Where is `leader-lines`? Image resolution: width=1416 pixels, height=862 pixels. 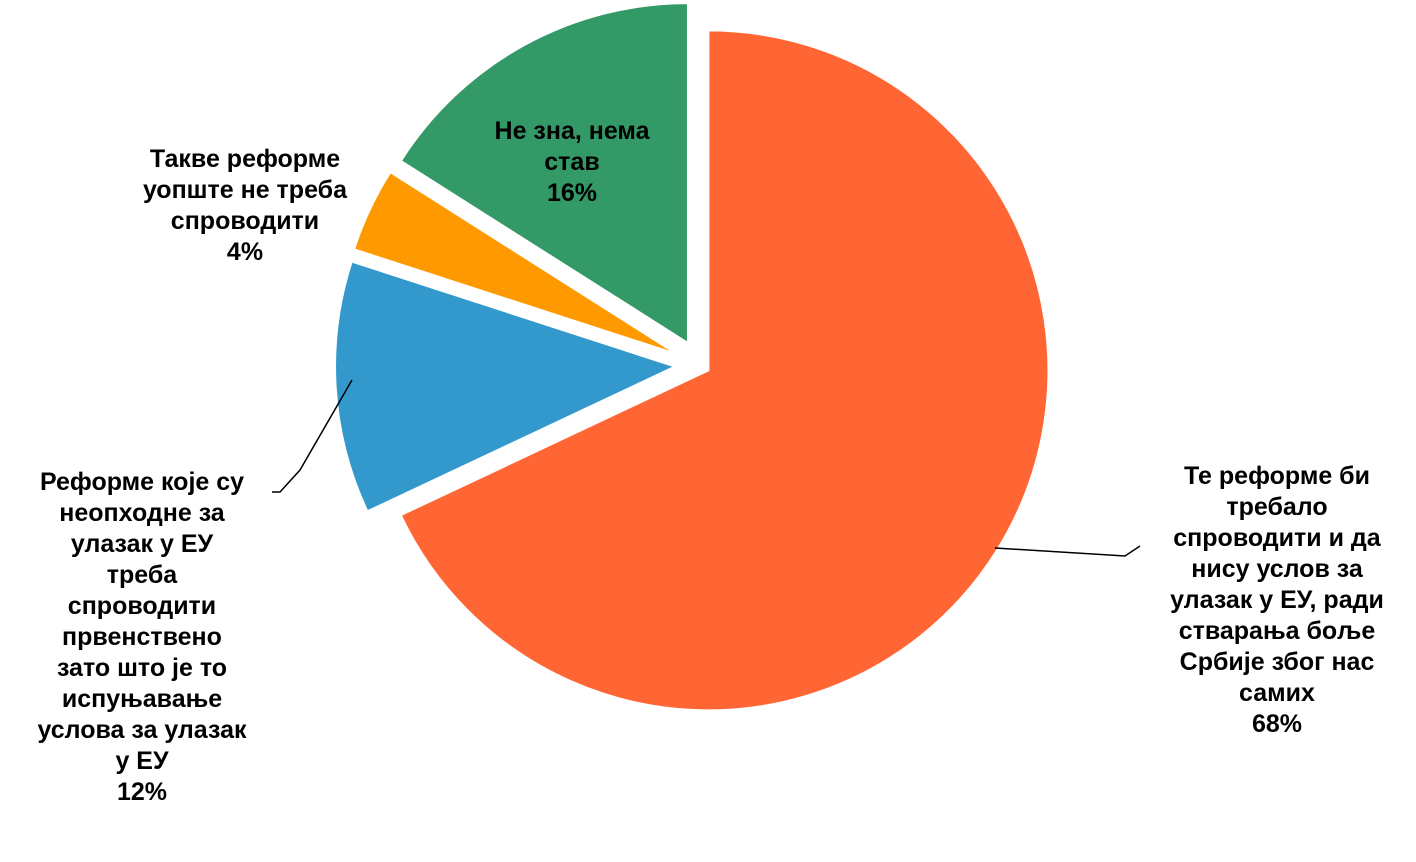
leader-lines is located at coordinates (706, 468).